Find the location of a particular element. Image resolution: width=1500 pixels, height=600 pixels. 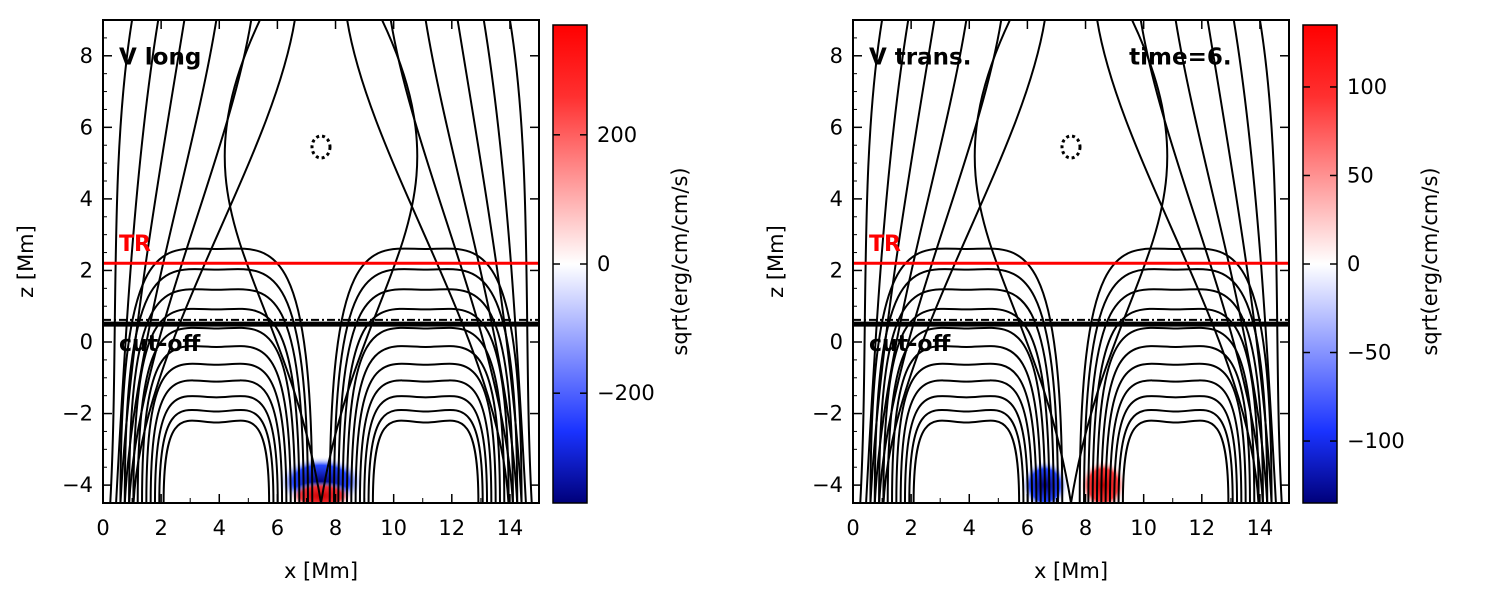

y-tick-label: 8 is located at coordinates (86, 56).